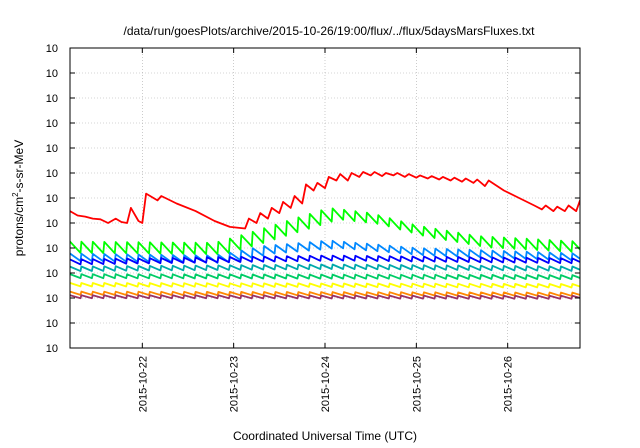 This screenshot has width=640, height=448. What do you see at coordinates (15, 194) in the screenshot?
I see `y-axis-label-sup: 2` at bounding box center [15, 194].